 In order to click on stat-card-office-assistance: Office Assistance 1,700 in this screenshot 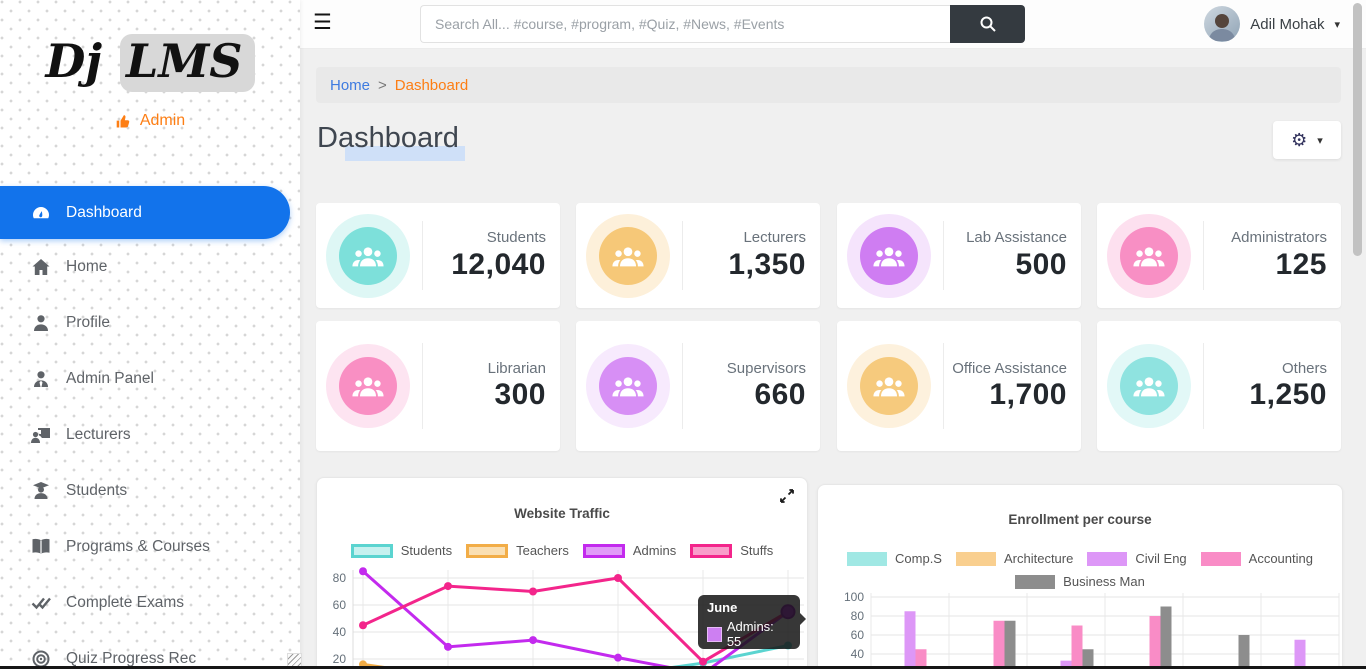, I will do `click(959, 386)`.